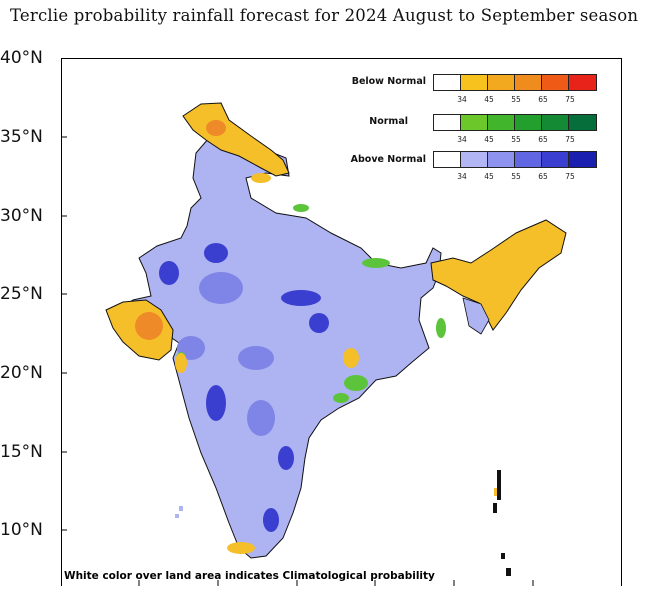 The width and height of the screenshot is (659, 590). What do you see at coordinates (476, 316) in the screenshot?
I see `ne-blue-patch` at bounding box center [476, 316].